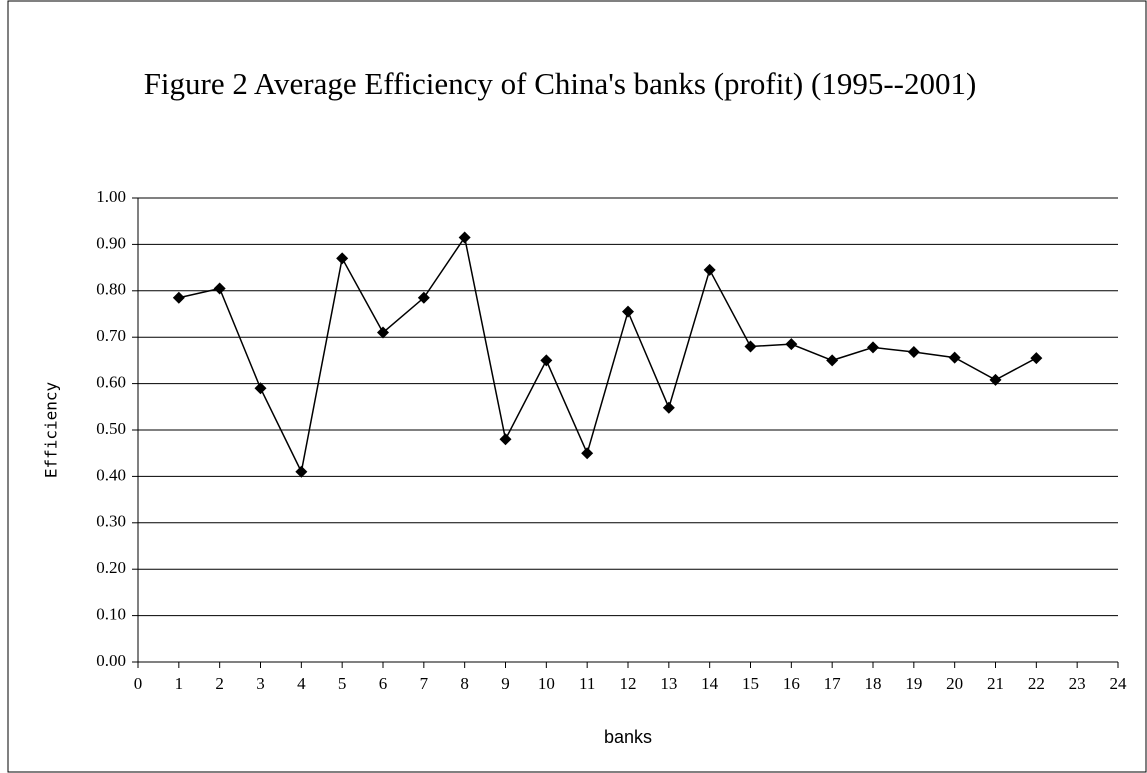 This screenshot has width=1147, height=773. Describe the element at coordinates (833, 683) in the screenshot. I see `x-tick-label: 17` at that location.